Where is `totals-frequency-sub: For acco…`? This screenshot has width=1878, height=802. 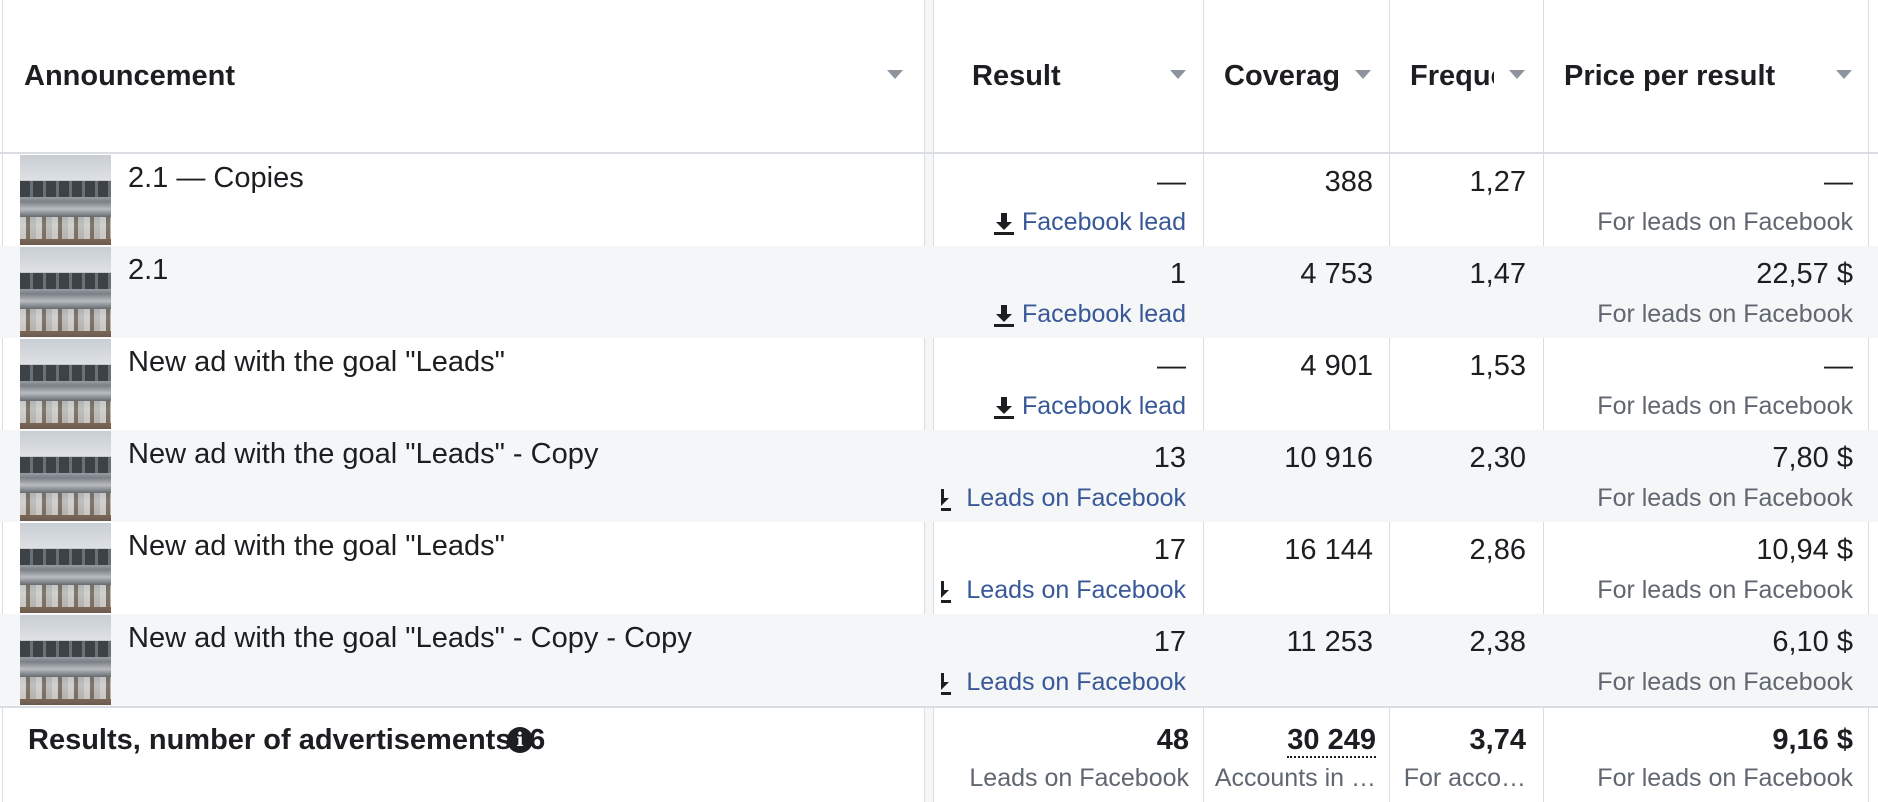
totals-frequency-sub: For acco… is located at coordinates (1464, 778).